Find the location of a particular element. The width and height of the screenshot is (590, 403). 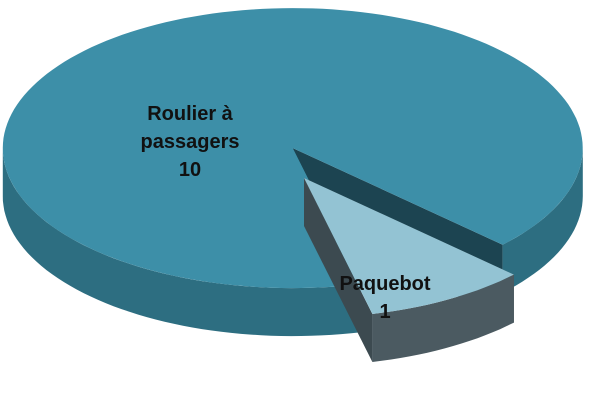

slice-cut-face is located at coordinates (338, 270).